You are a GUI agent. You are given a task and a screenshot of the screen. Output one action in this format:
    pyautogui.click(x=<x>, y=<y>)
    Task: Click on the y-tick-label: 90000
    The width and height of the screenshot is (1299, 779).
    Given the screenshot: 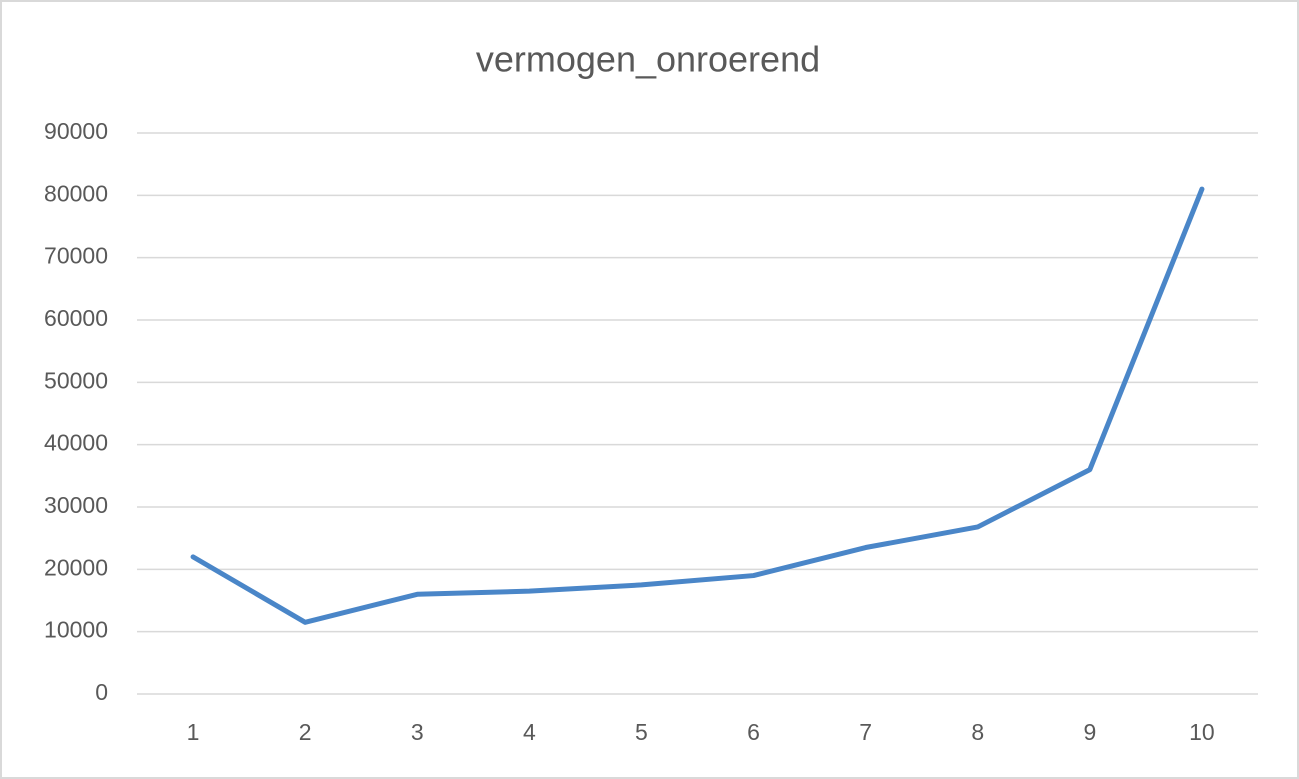 What is the action you would take?
    pyautogui.click(x=76, y=131)
    